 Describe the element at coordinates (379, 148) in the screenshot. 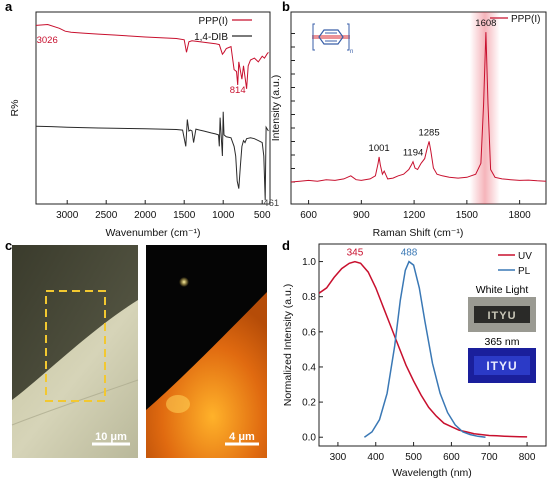

I see `peak-annotation: 1001` at that location.